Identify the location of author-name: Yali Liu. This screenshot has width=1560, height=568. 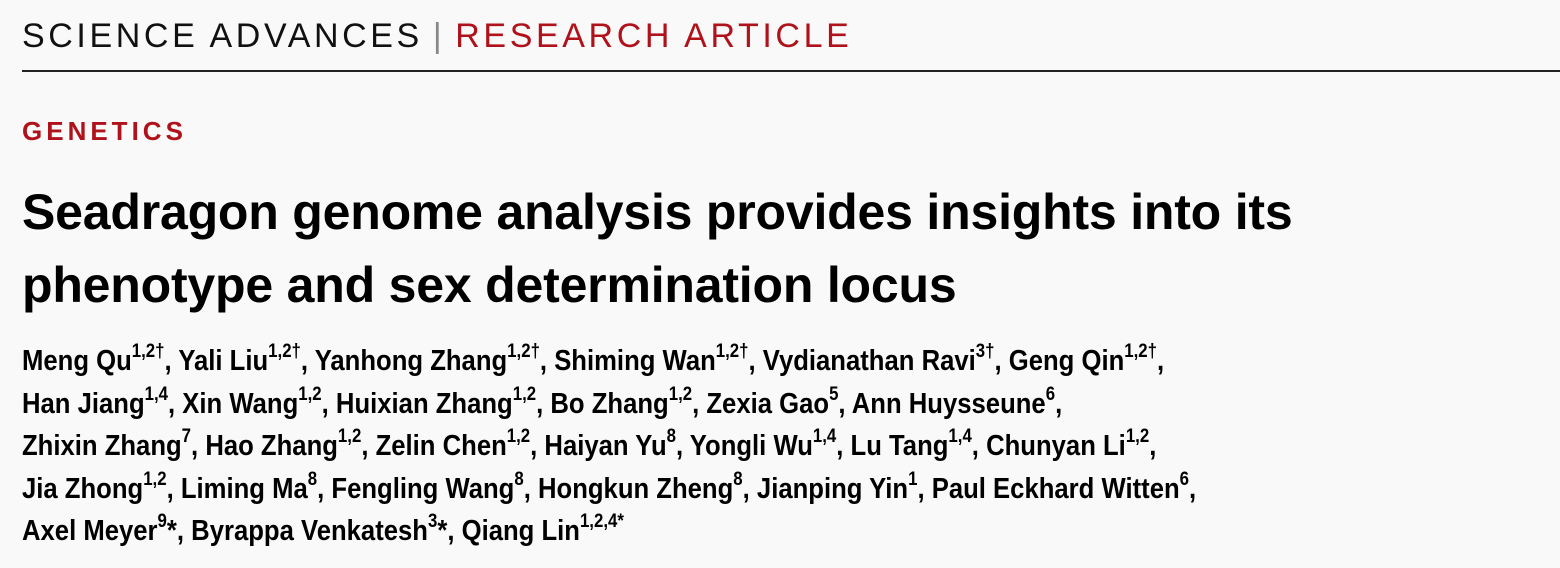
(223, 361).